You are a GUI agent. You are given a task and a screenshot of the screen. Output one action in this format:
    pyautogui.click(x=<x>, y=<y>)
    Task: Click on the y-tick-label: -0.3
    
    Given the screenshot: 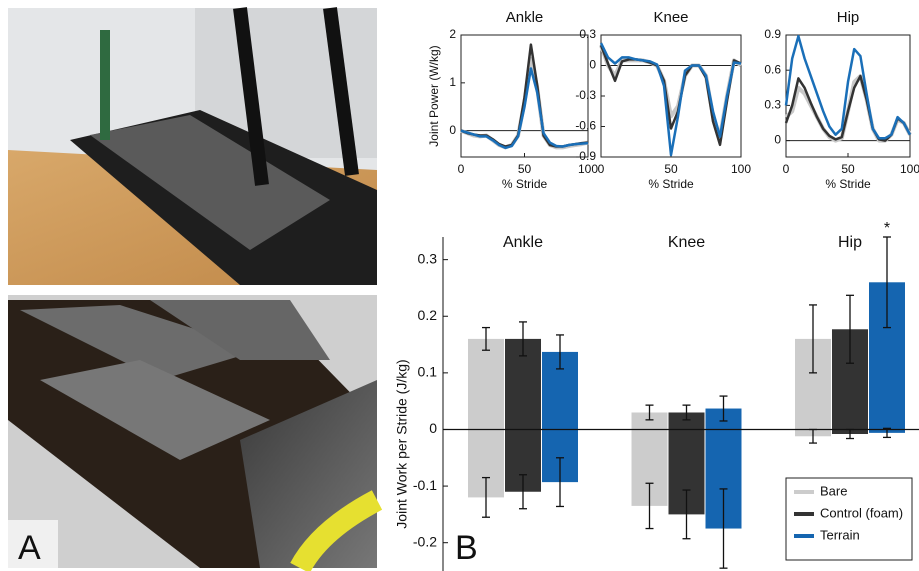 What is the action you would take?
    pyautogui.click(x=585, y=95)
    